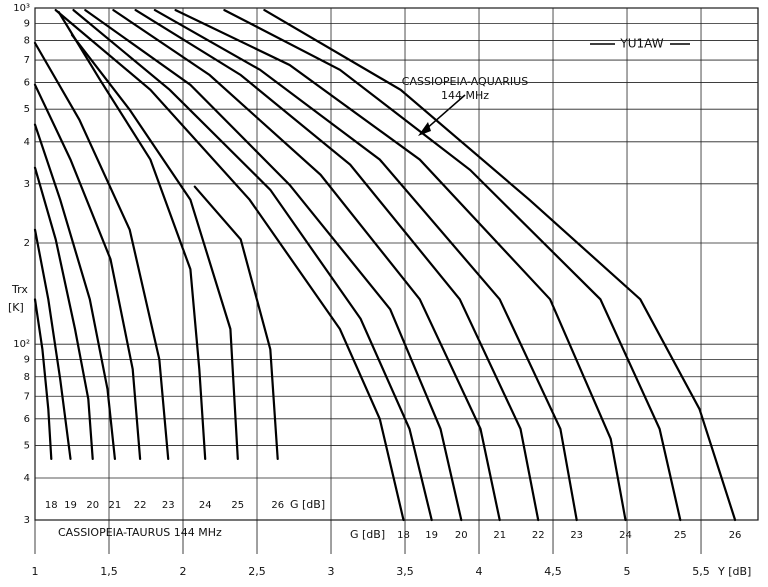  I want to click on y-axis-label: [K], so click(16, 307).